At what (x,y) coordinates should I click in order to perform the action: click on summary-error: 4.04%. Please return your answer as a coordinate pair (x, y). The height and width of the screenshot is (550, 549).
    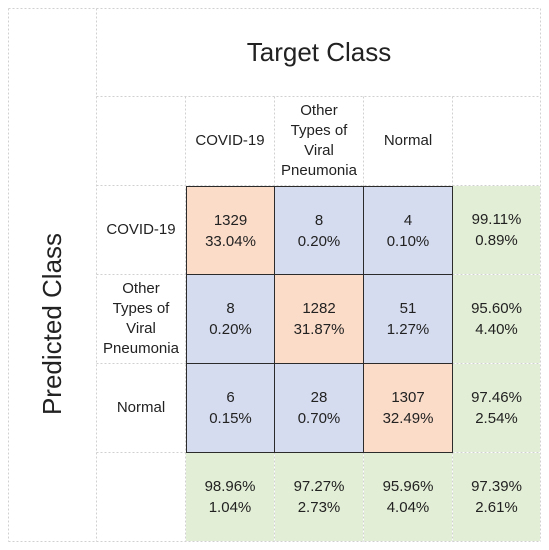
    Looking at the image, I should click on (408, 507).